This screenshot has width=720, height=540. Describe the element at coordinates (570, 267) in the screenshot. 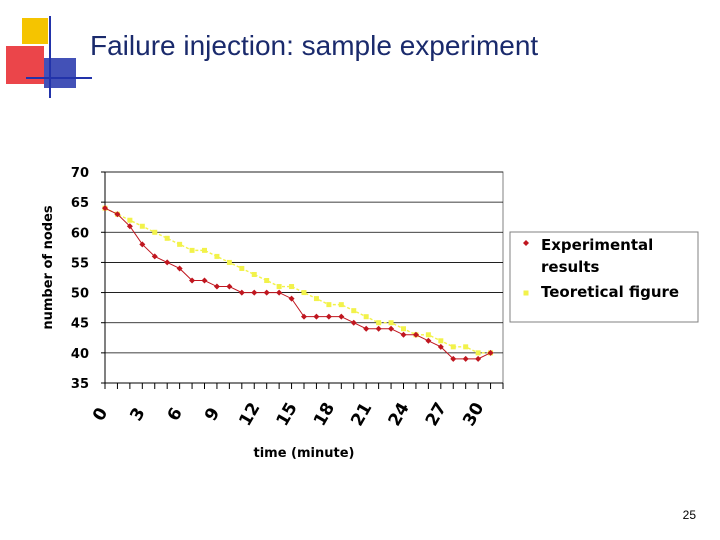

I see `legend-label-line: results` at that location.